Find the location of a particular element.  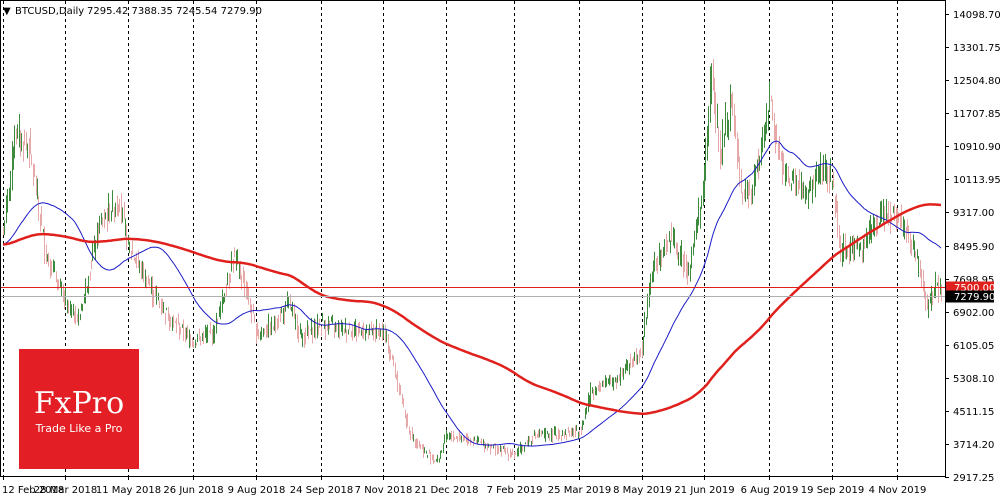

x-tick-label: 21 Jun 2019 is located at coordinates (704, 490).